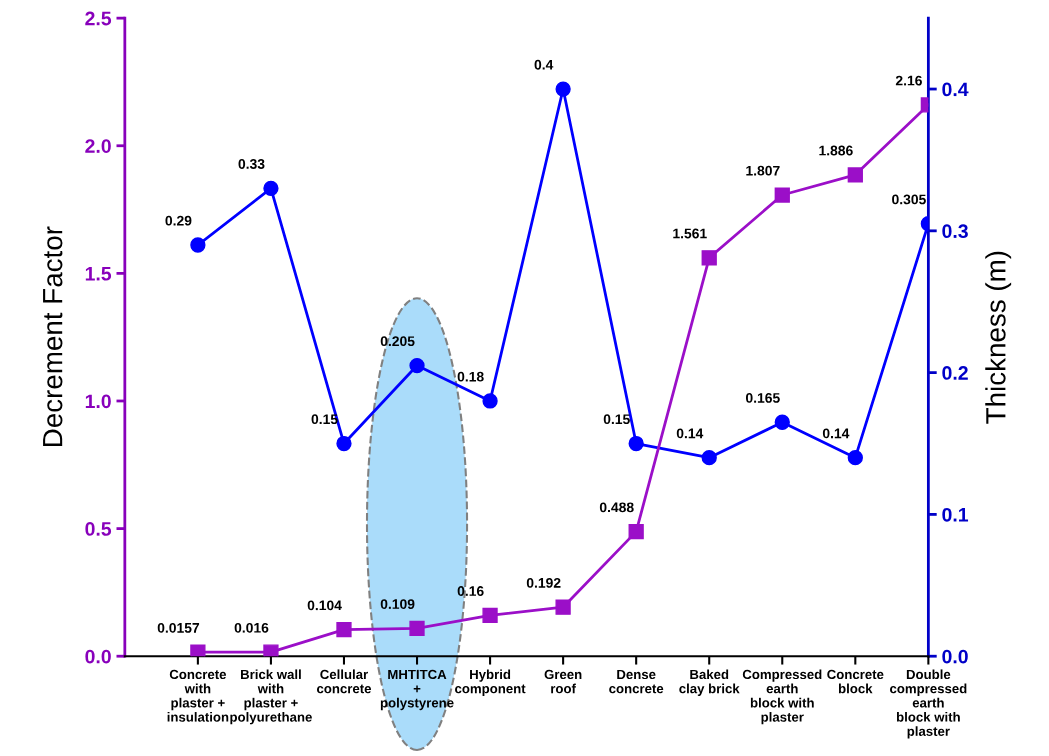  Describe the element at coordinates (397, 604) in the screenshot. I see `data-label: 0.109` at that location.